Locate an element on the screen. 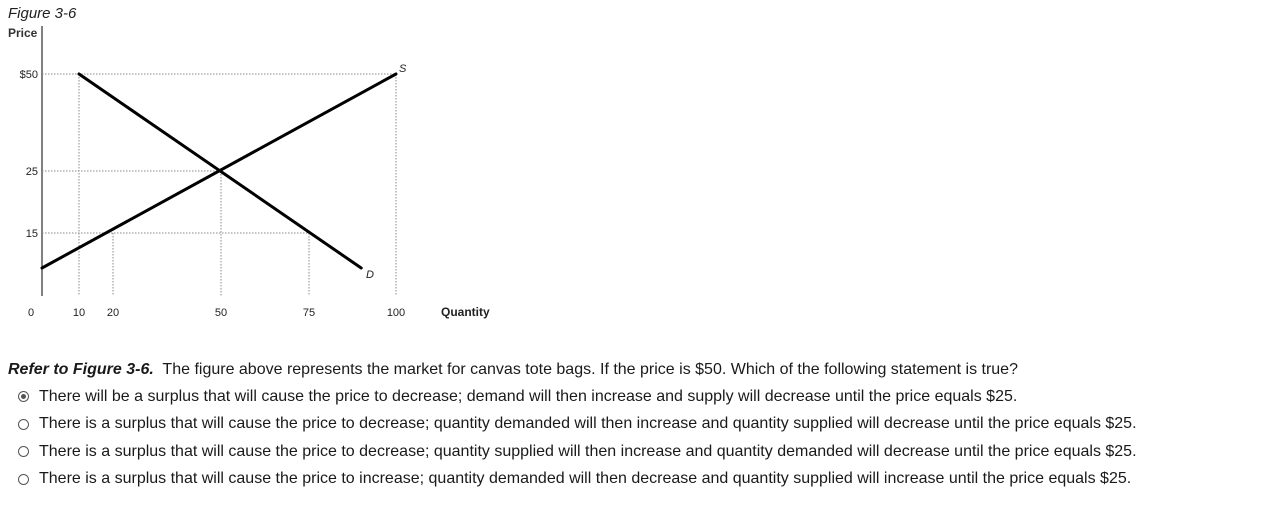 This screenshot has width=1270, height=527. x-tick-label: 10 is located at coordinates (79, 313).